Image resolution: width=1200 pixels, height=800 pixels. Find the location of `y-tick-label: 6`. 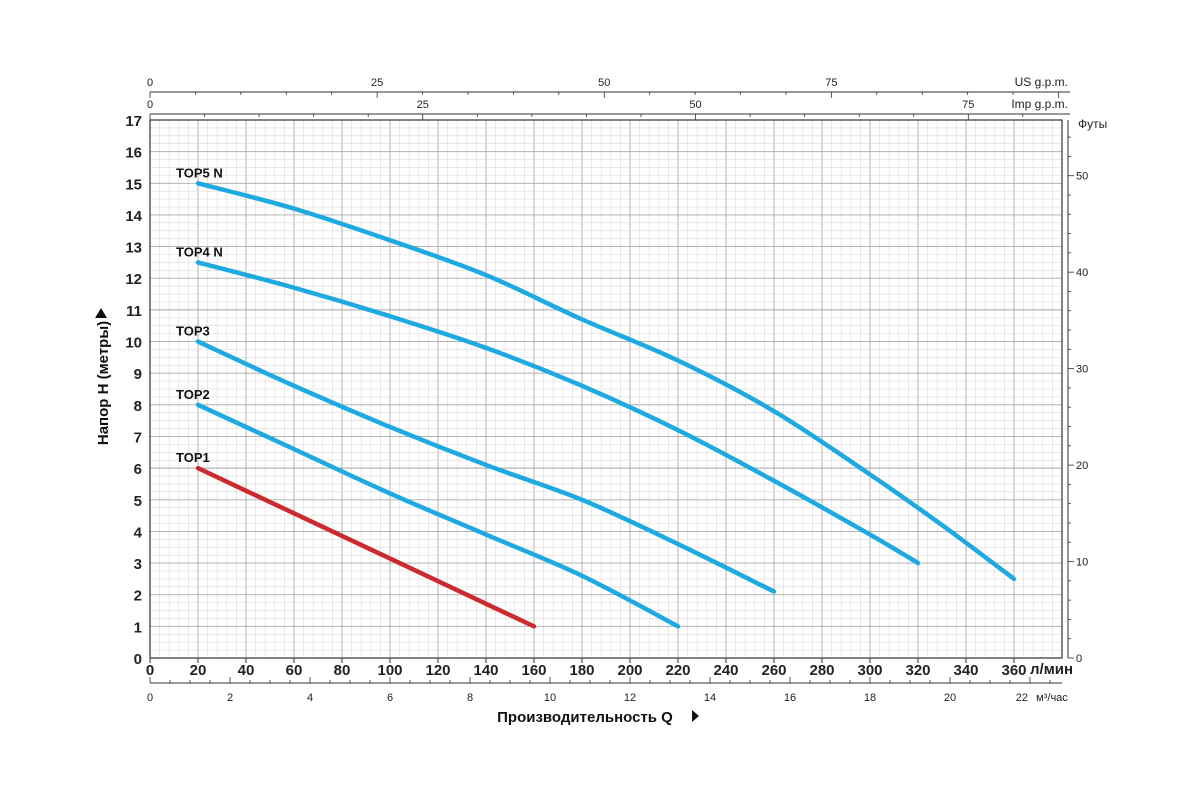

y-tick-label: 6 is located at coordinates (138, 469).